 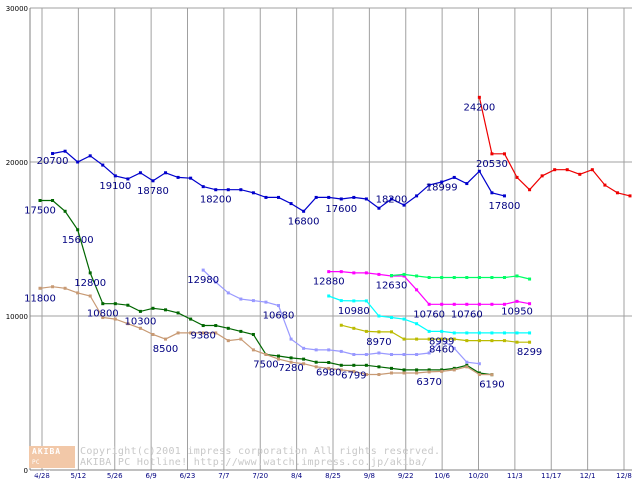 I want to click on data-label: 20530, so click(x=492, y=164).